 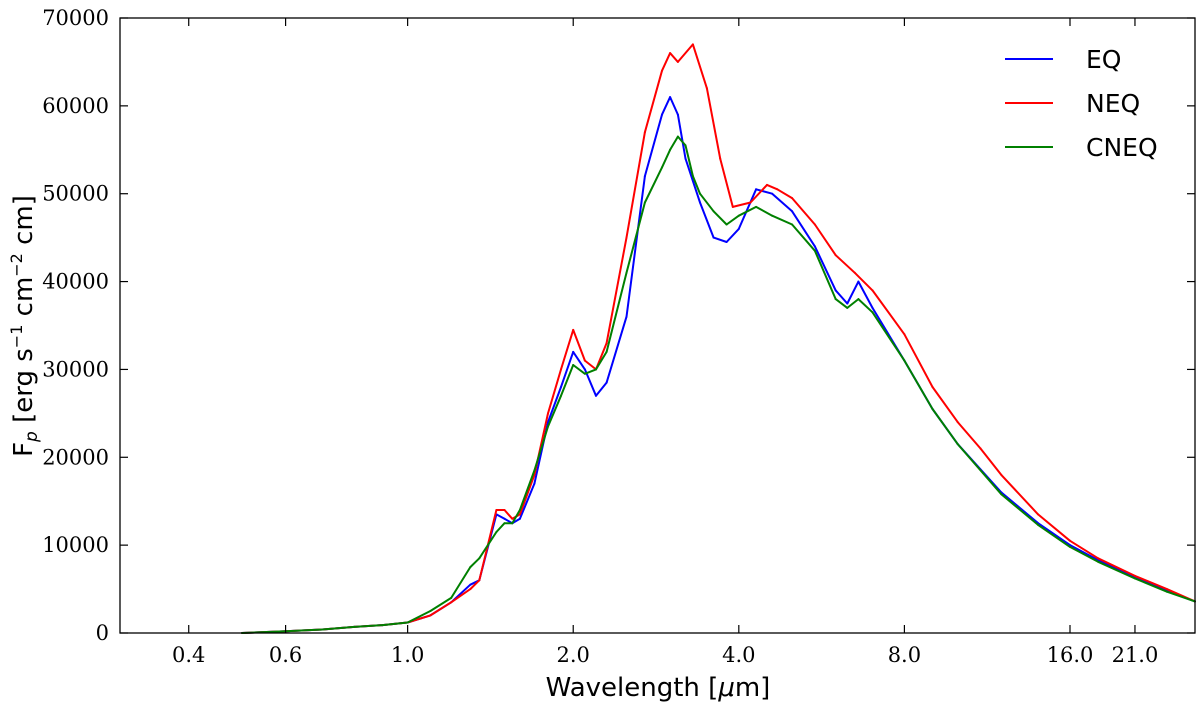 I want to click on legend-label-cneq: CNEQ, so click(x=1122, y=147).